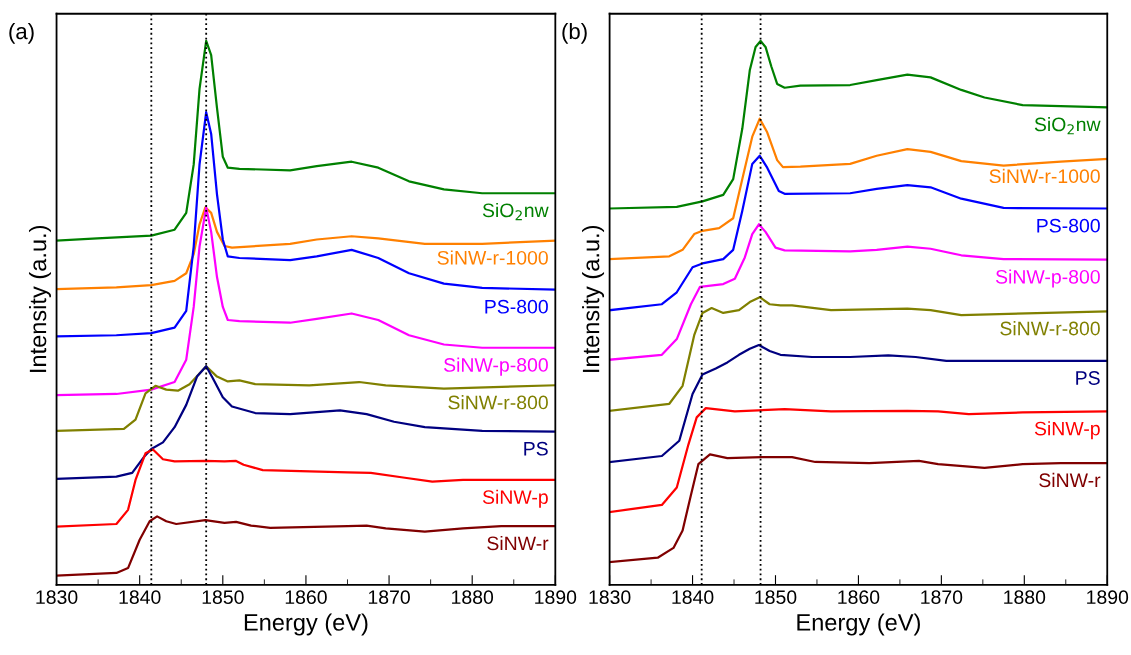 This screenshot has height=655, width=1131. What do you see at coordinates (574, 33) in the screenshot?
I see `chart-title: (b)` at bounding box center [574, 33].